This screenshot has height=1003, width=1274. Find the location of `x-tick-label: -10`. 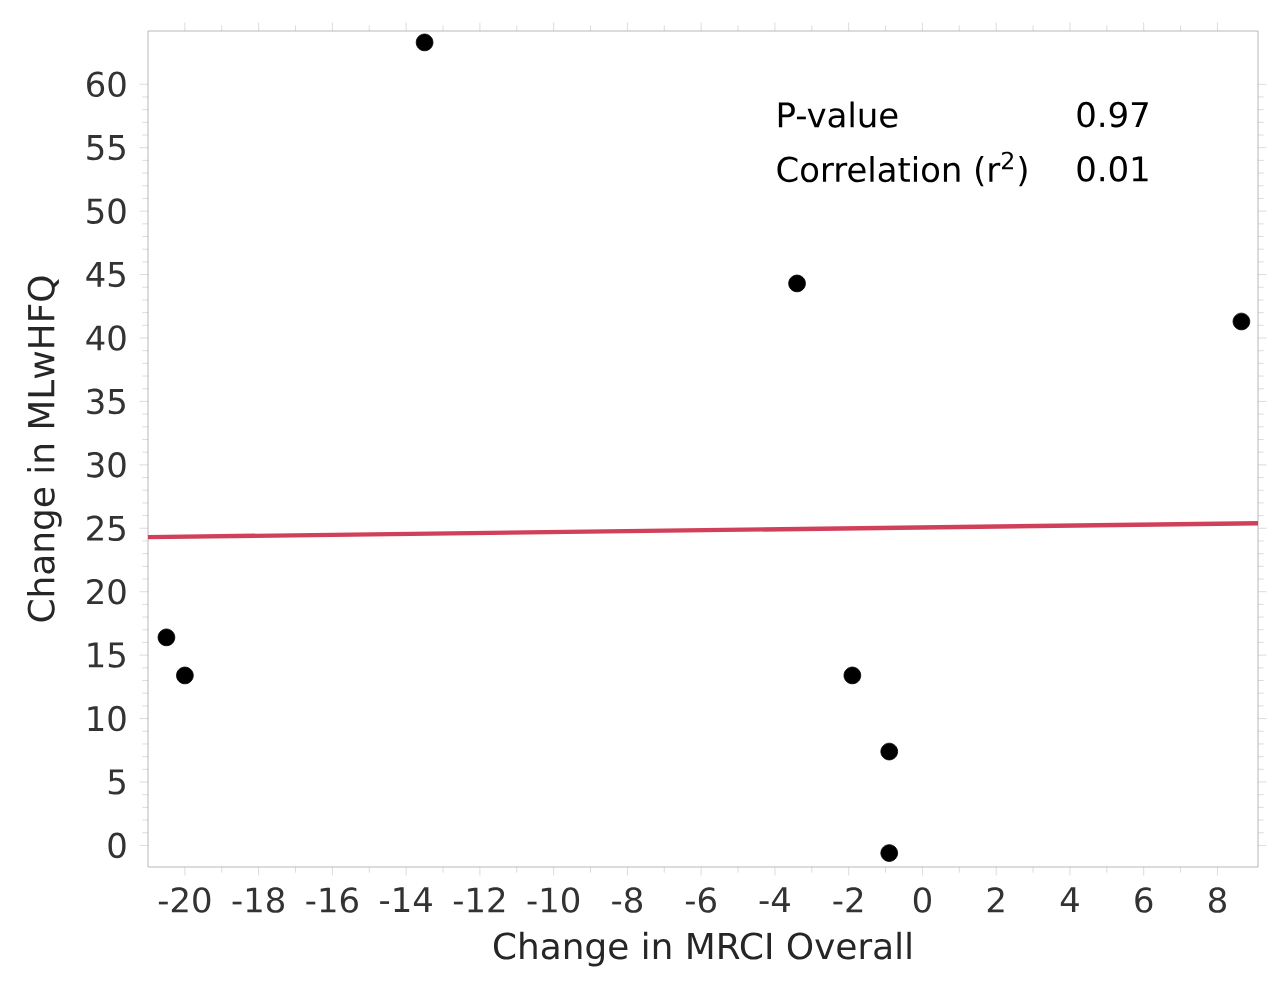

x-tick-label: -10 is located at coordinates (553, 900).